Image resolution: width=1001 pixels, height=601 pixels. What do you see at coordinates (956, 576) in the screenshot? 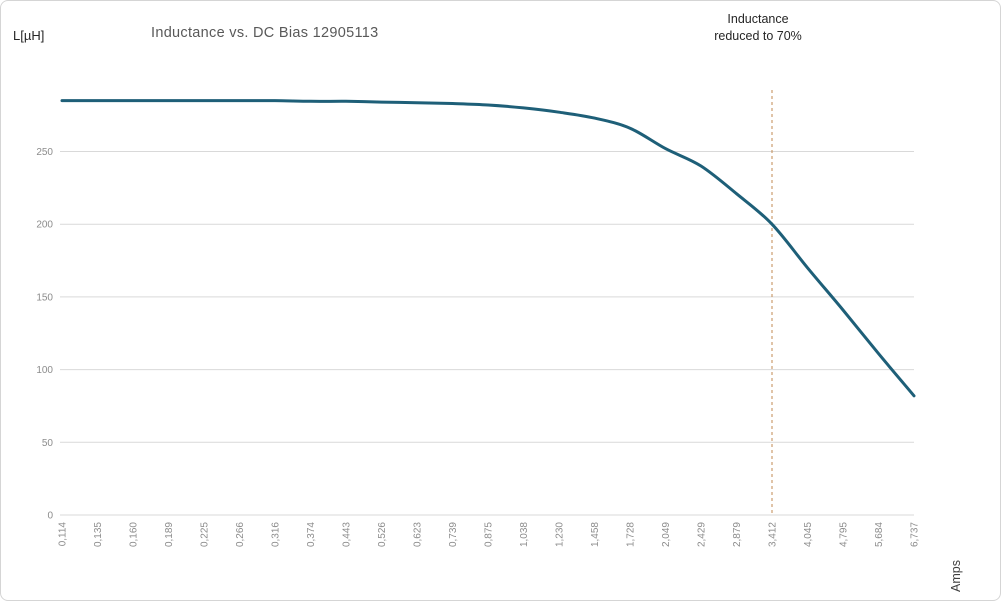
I see `x-axis-title: Amps` at bounding box center [956, 576].